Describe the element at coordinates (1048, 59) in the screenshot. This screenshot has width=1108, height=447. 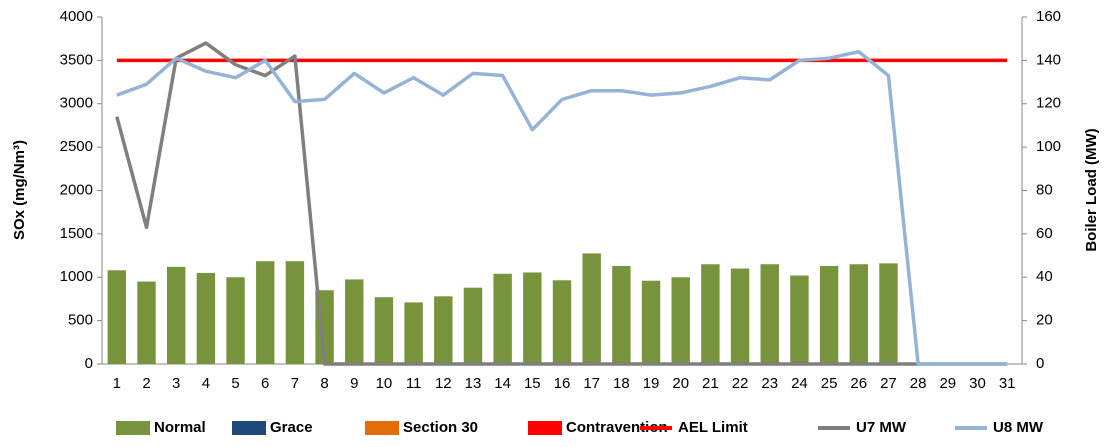
I see `y2-tick-label: 140` at that location.